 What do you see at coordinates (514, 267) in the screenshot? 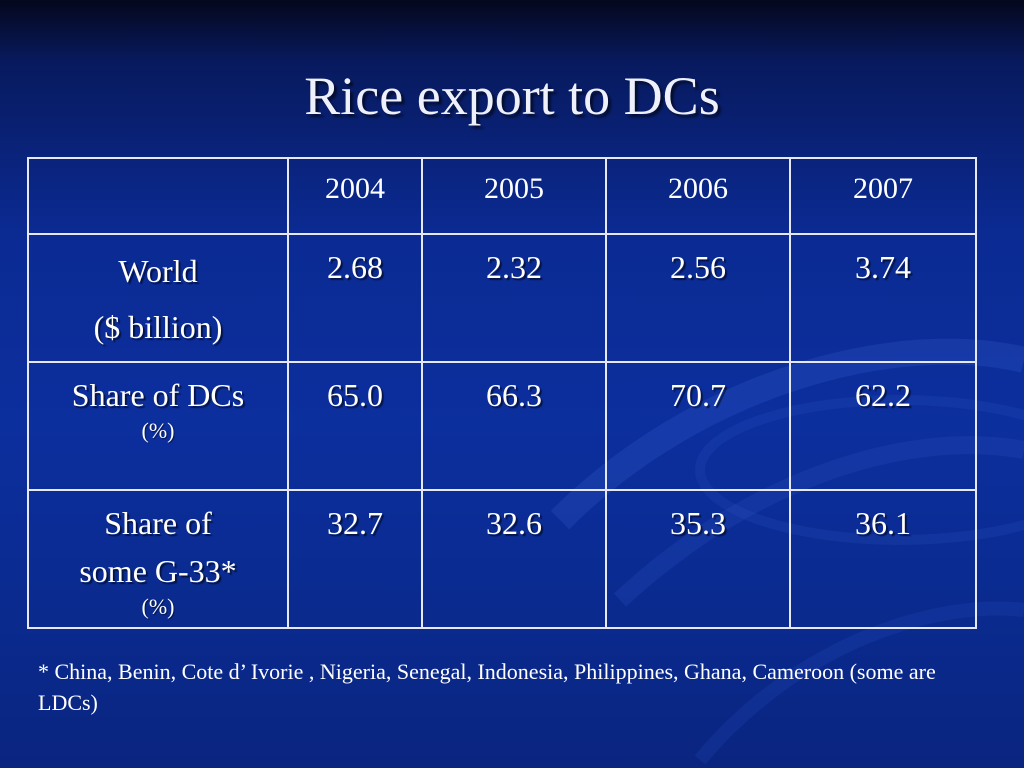
I see `cell-value: 2.32` at bounding box center [514, 267].